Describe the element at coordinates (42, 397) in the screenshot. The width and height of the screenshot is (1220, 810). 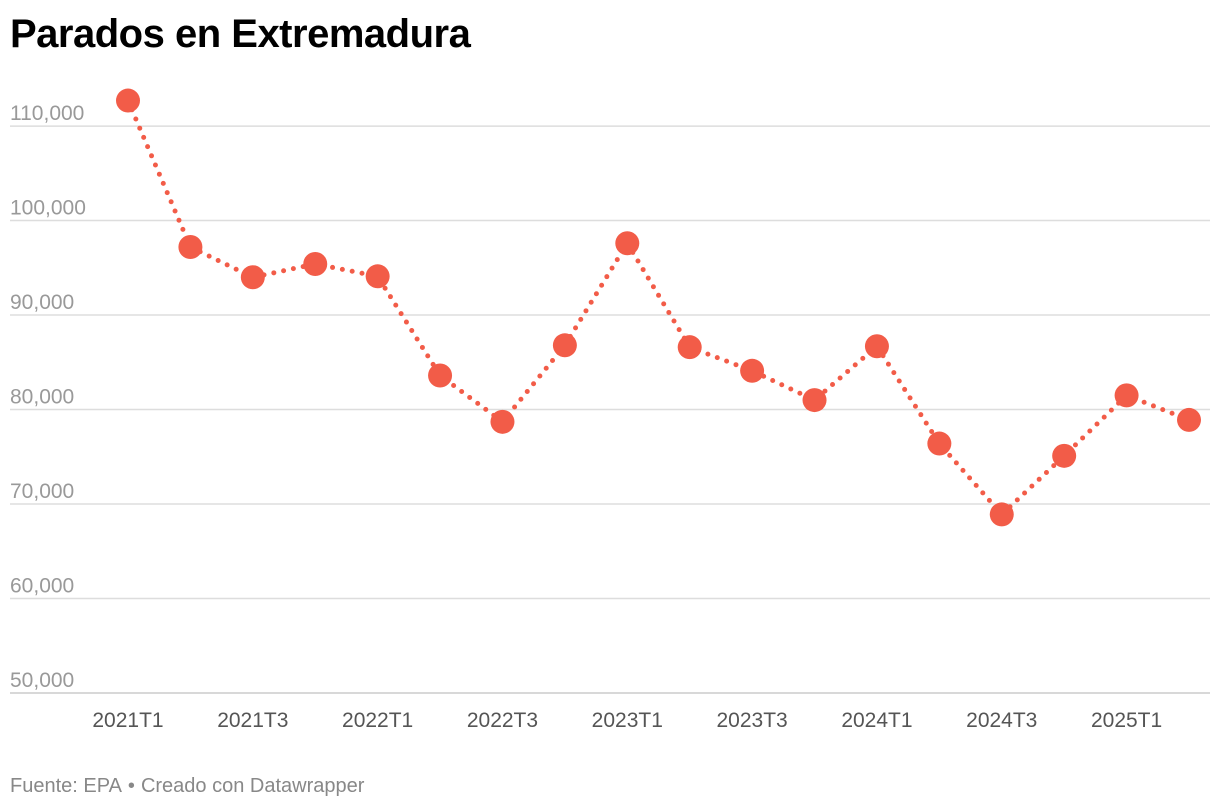
I see `y-tick-label: 80,000` at that location.